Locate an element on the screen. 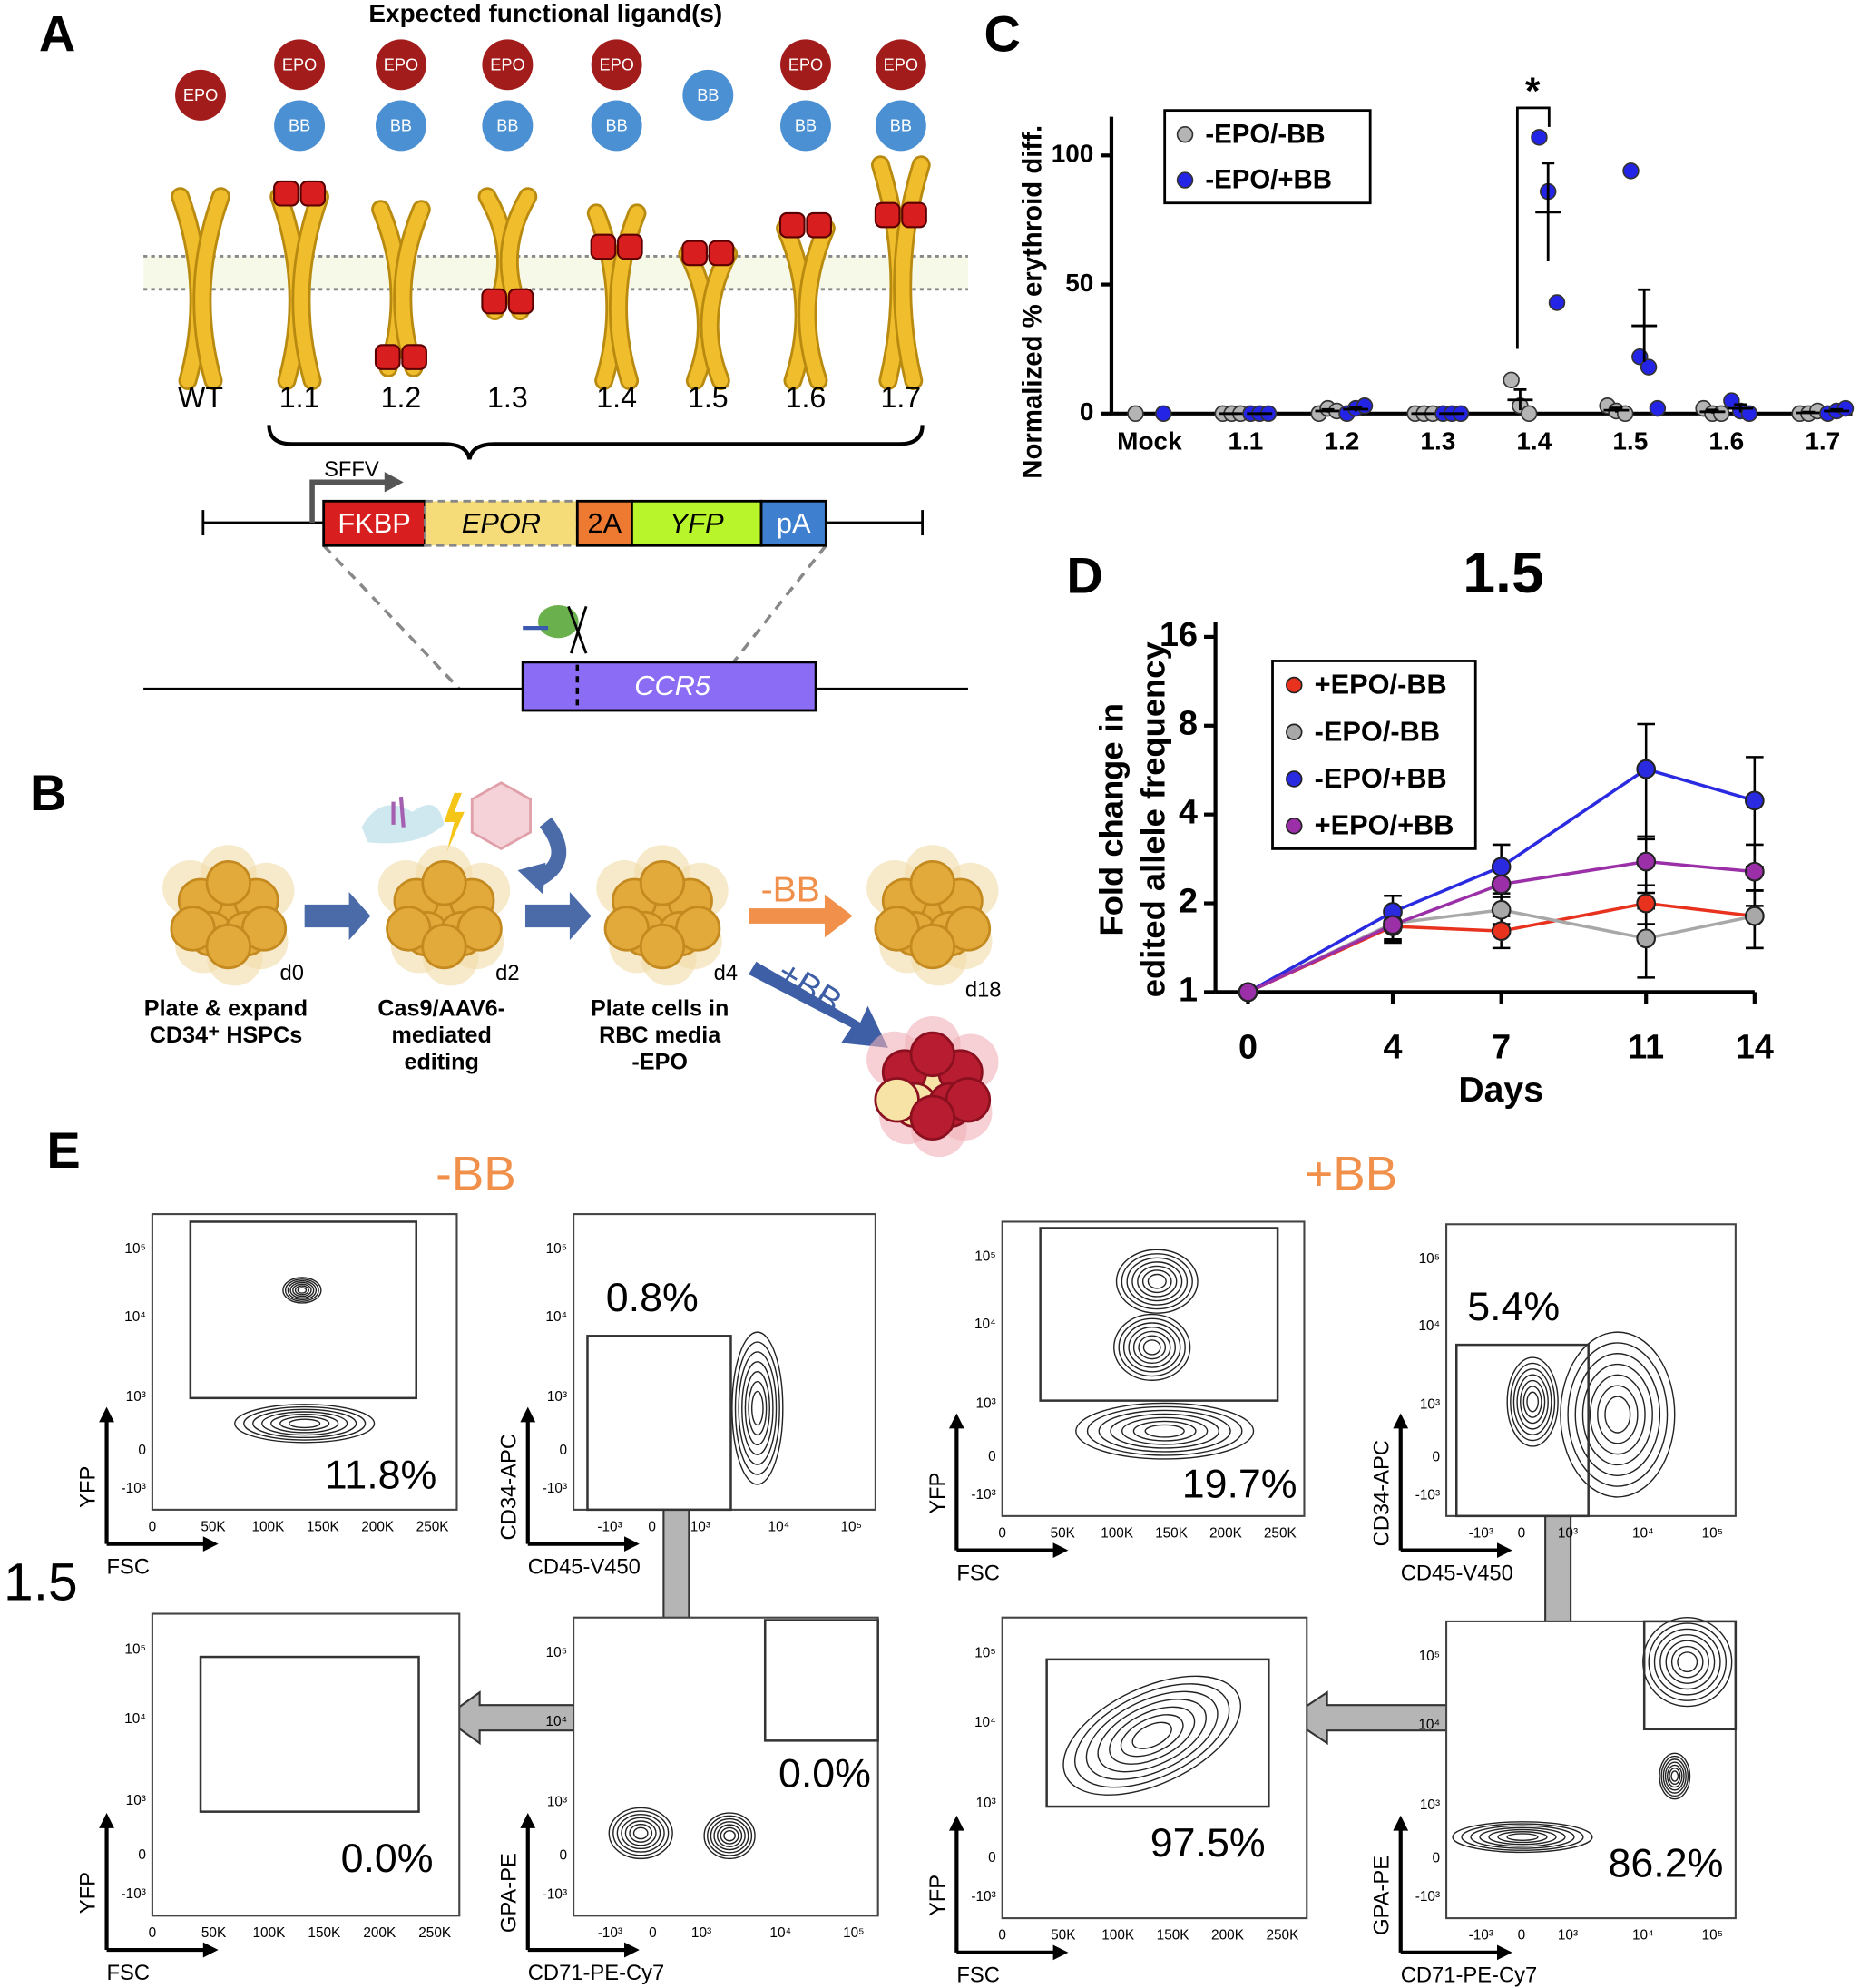  plus-arrow is located at coordinates (818, 1004).